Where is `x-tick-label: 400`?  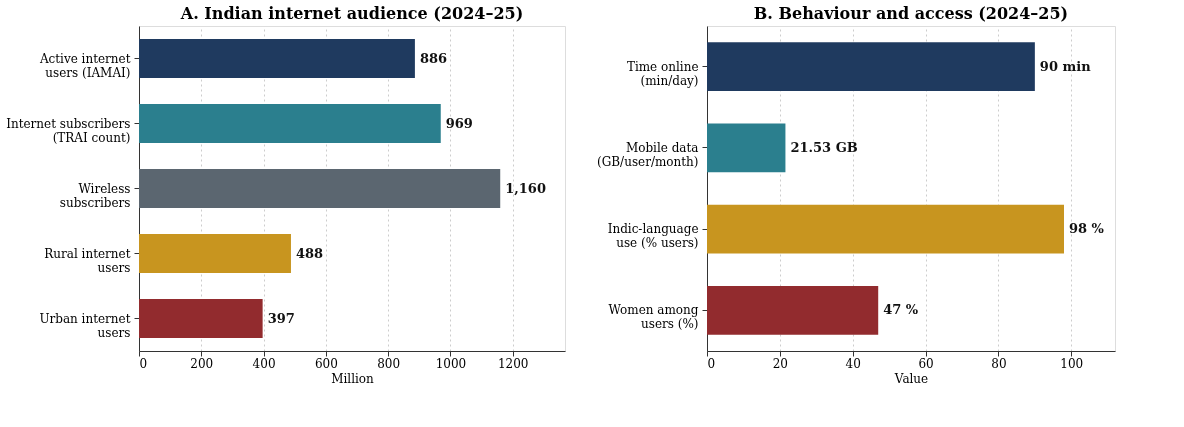 x-tick-label: 400 is located at coordinates (264, 363).